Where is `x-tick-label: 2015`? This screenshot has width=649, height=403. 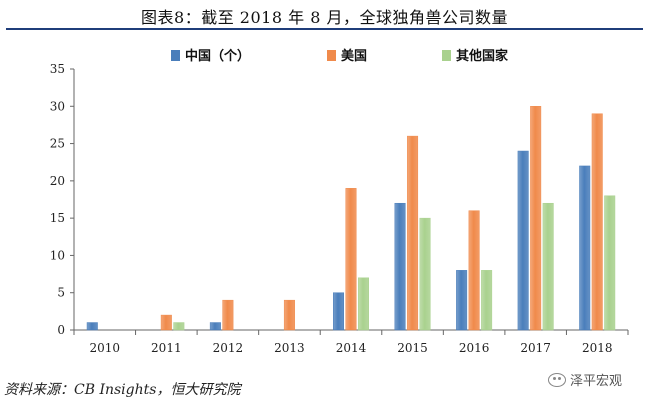
x-tick-label: 2015 is located at coordinates (412, 348).